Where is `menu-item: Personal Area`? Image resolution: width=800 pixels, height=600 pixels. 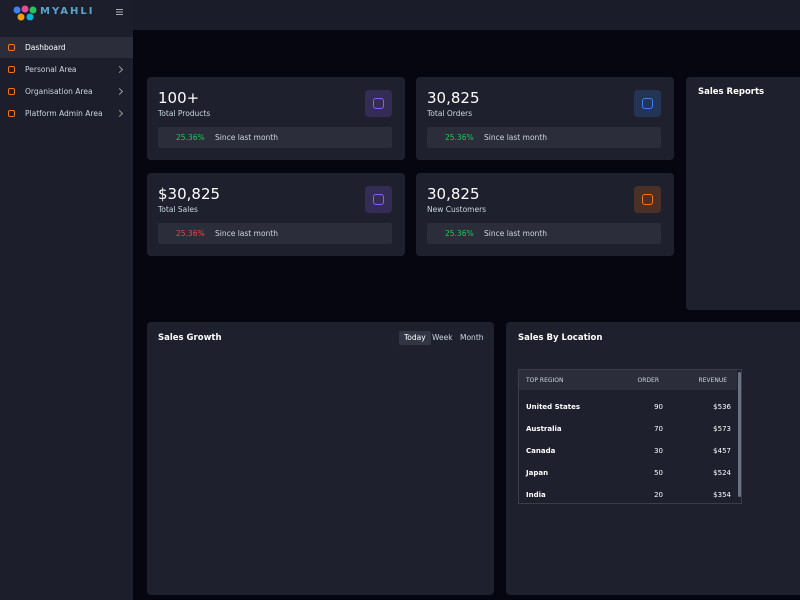
menu-item: Personal Area is located at coordinates (66, 69).